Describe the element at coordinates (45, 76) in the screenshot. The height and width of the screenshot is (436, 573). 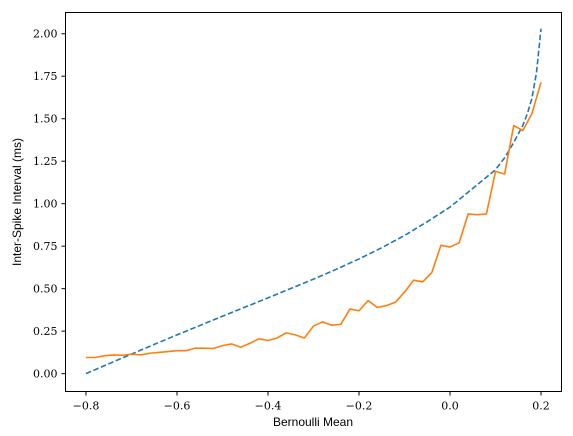
I see `y-tick-label: 1.75` at that location.